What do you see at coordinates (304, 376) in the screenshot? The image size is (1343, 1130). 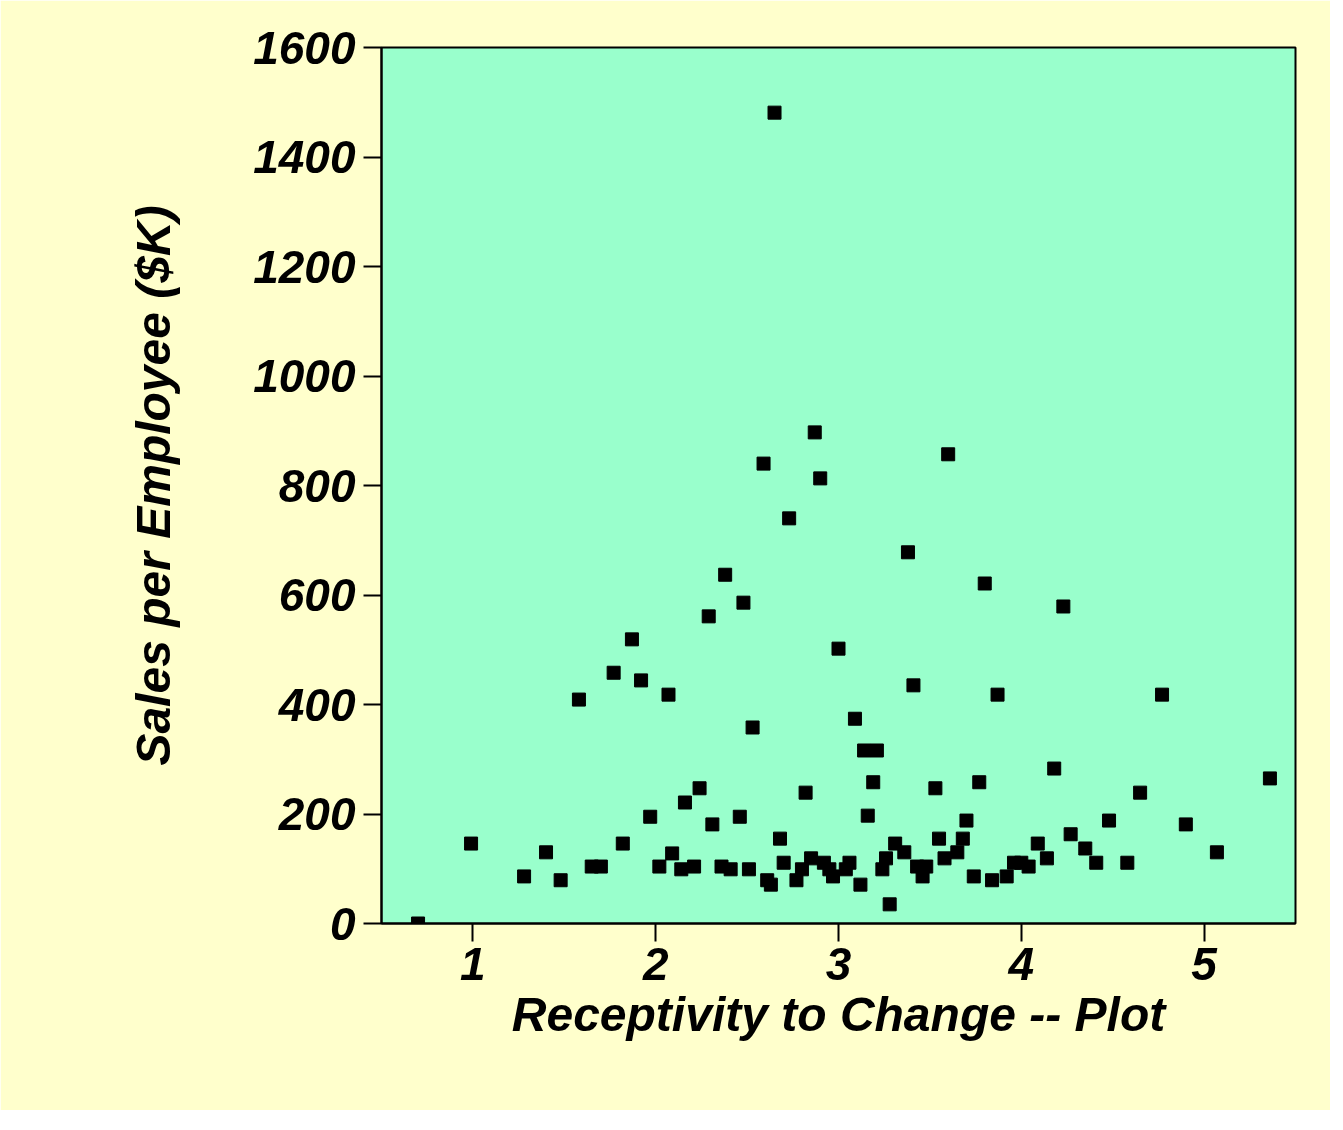 I see `y-tick-label: 1000` at bounding box center [304, 376].